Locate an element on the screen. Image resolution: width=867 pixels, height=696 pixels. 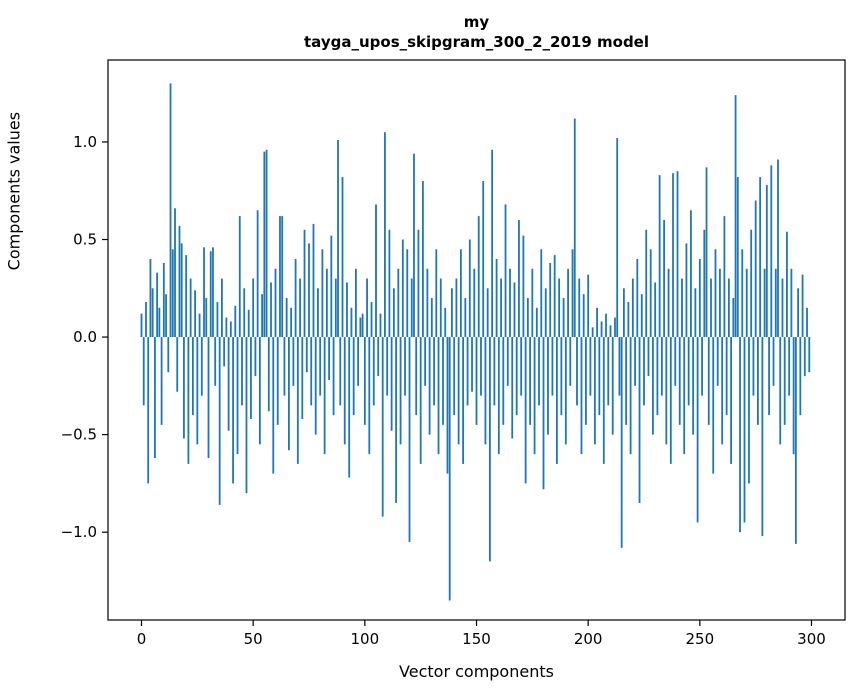
y-tick-label: 0.0 is located at coordinates (85, 337).